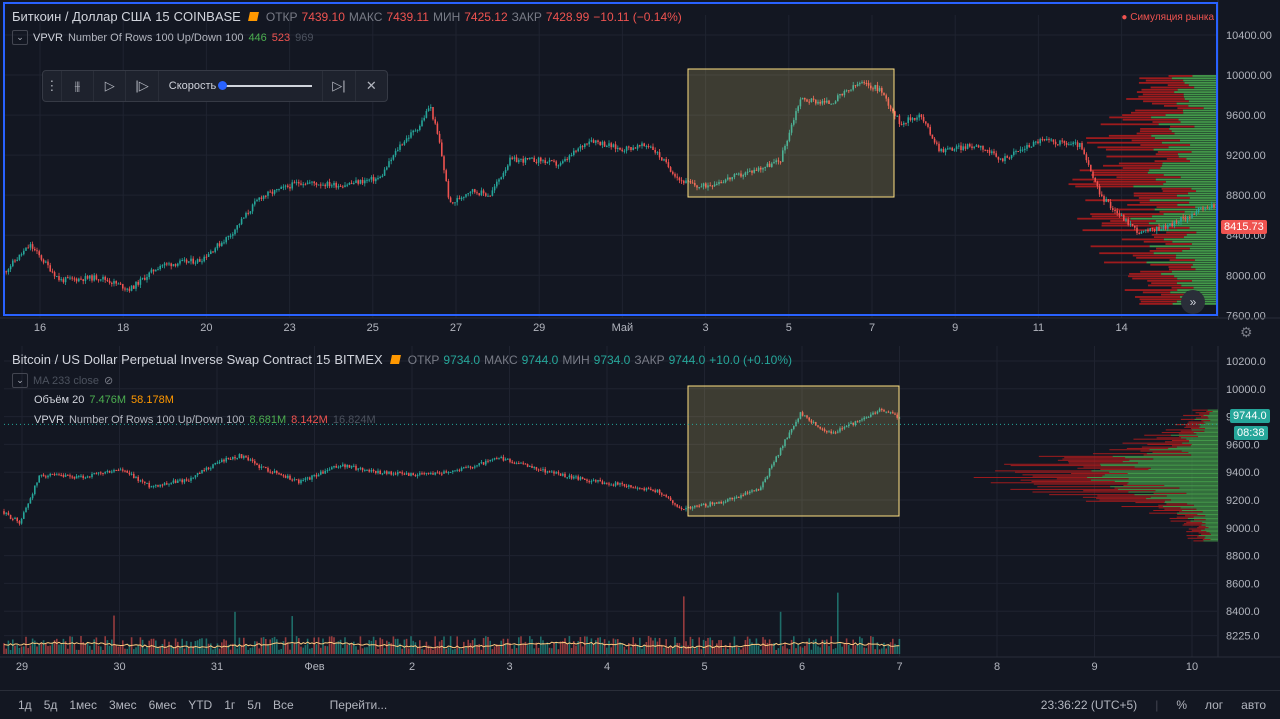 The height and width of the screenshot is (719, 1280). What do you see at coordinates (104, 400) in the screenshot?
I see `volume-legend: Объём 20 7.476M 58.178M` at bounding box center [104, 400].